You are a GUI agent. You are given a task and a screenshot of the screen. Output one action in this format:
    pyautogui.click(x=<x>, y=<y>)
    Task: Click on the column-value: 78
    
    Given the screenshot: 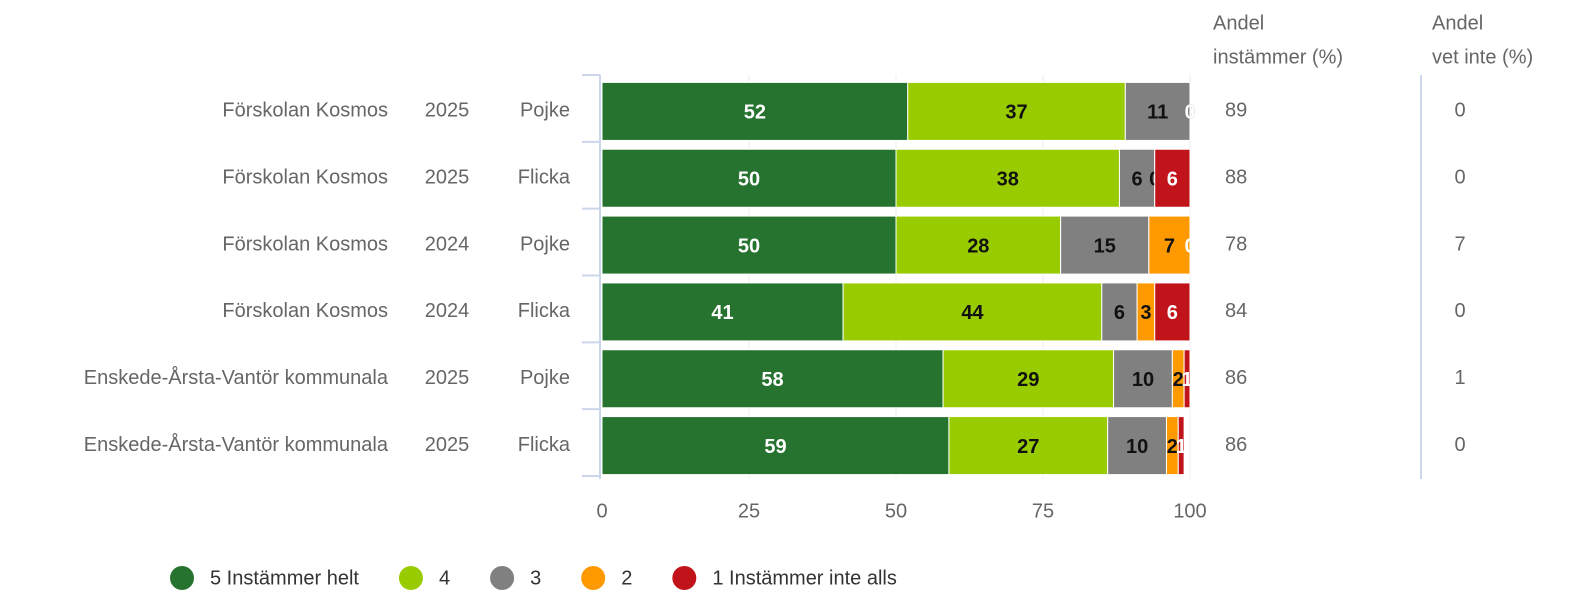 What is the action you would take?
    pyautogui.click(x=1236, y=244)
    